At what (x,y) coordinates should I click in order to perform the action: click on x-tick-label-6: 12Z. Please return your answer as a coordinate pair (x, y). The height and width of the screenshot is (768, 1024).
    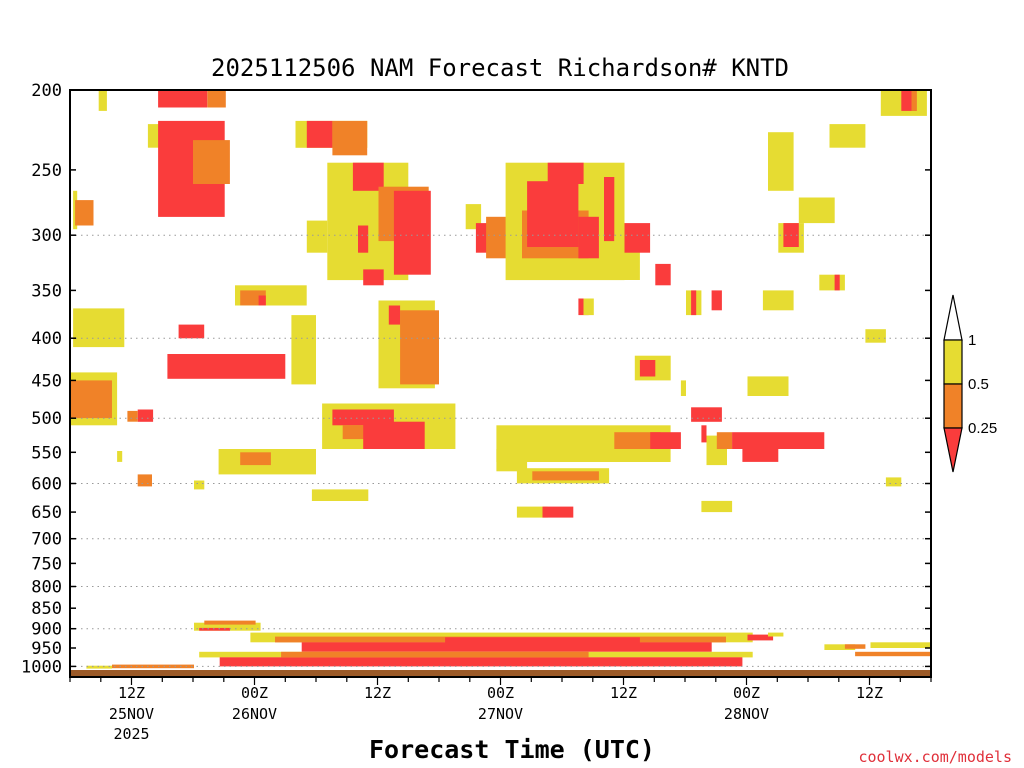
    Looking at the image, I should click on (131, 693).